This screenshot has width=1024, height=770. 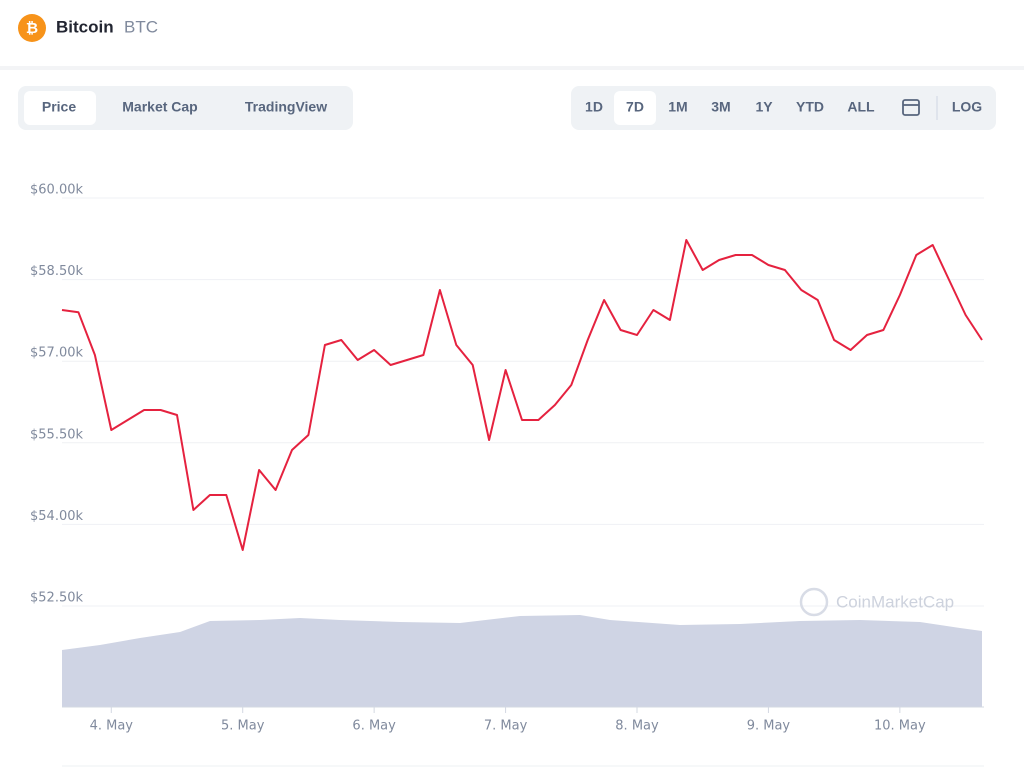 What do you see at coordinates (677, 107) in the screenshot?
I see `range-button: 1M` at bounding box center [677, 107].